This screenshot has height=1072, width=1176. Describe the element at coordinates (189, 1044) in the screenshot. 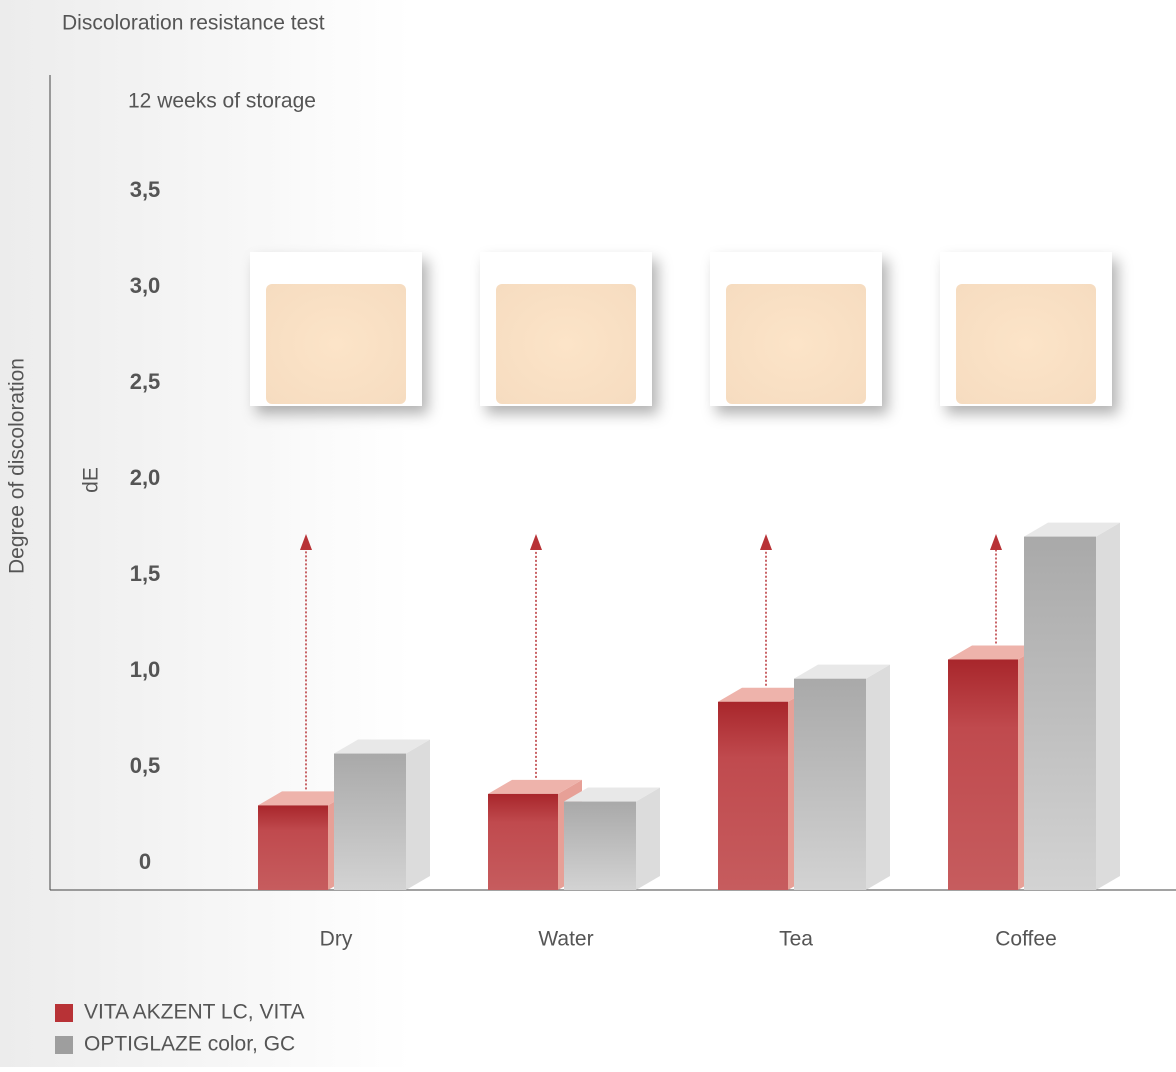

I see `legend-label: OPTIGLAZE color, GC` at that location.